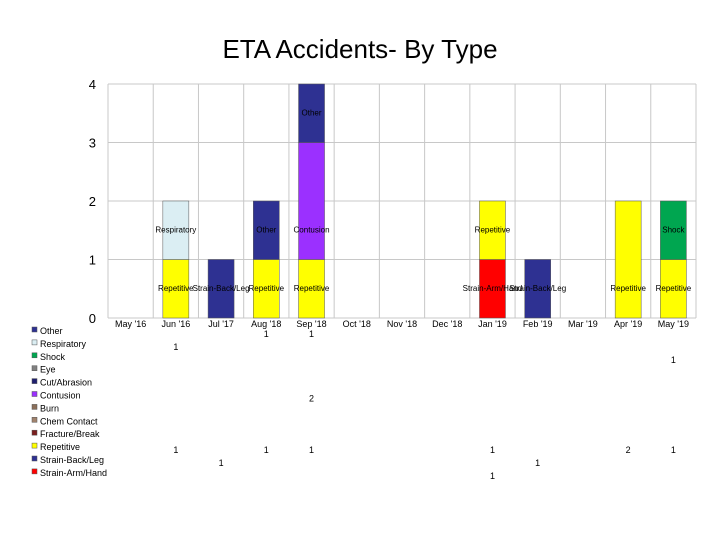  Describe the element at coordinates (60, 447) in the screenshot. I see `legend-entry: Repetitive` at that location.